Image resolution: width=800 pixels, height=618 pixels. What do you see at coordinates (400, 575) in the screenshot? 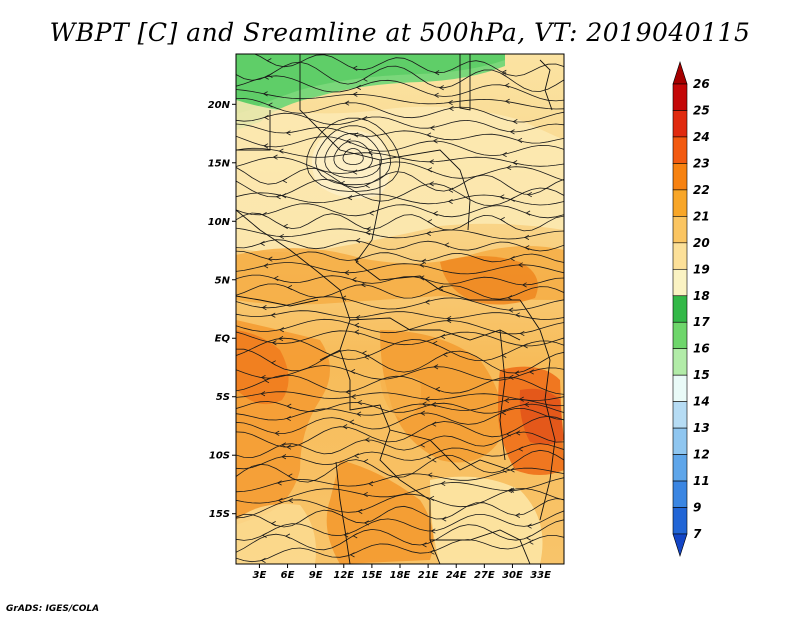
I see `lon-label: 18E` at bounding box center [400, 575].